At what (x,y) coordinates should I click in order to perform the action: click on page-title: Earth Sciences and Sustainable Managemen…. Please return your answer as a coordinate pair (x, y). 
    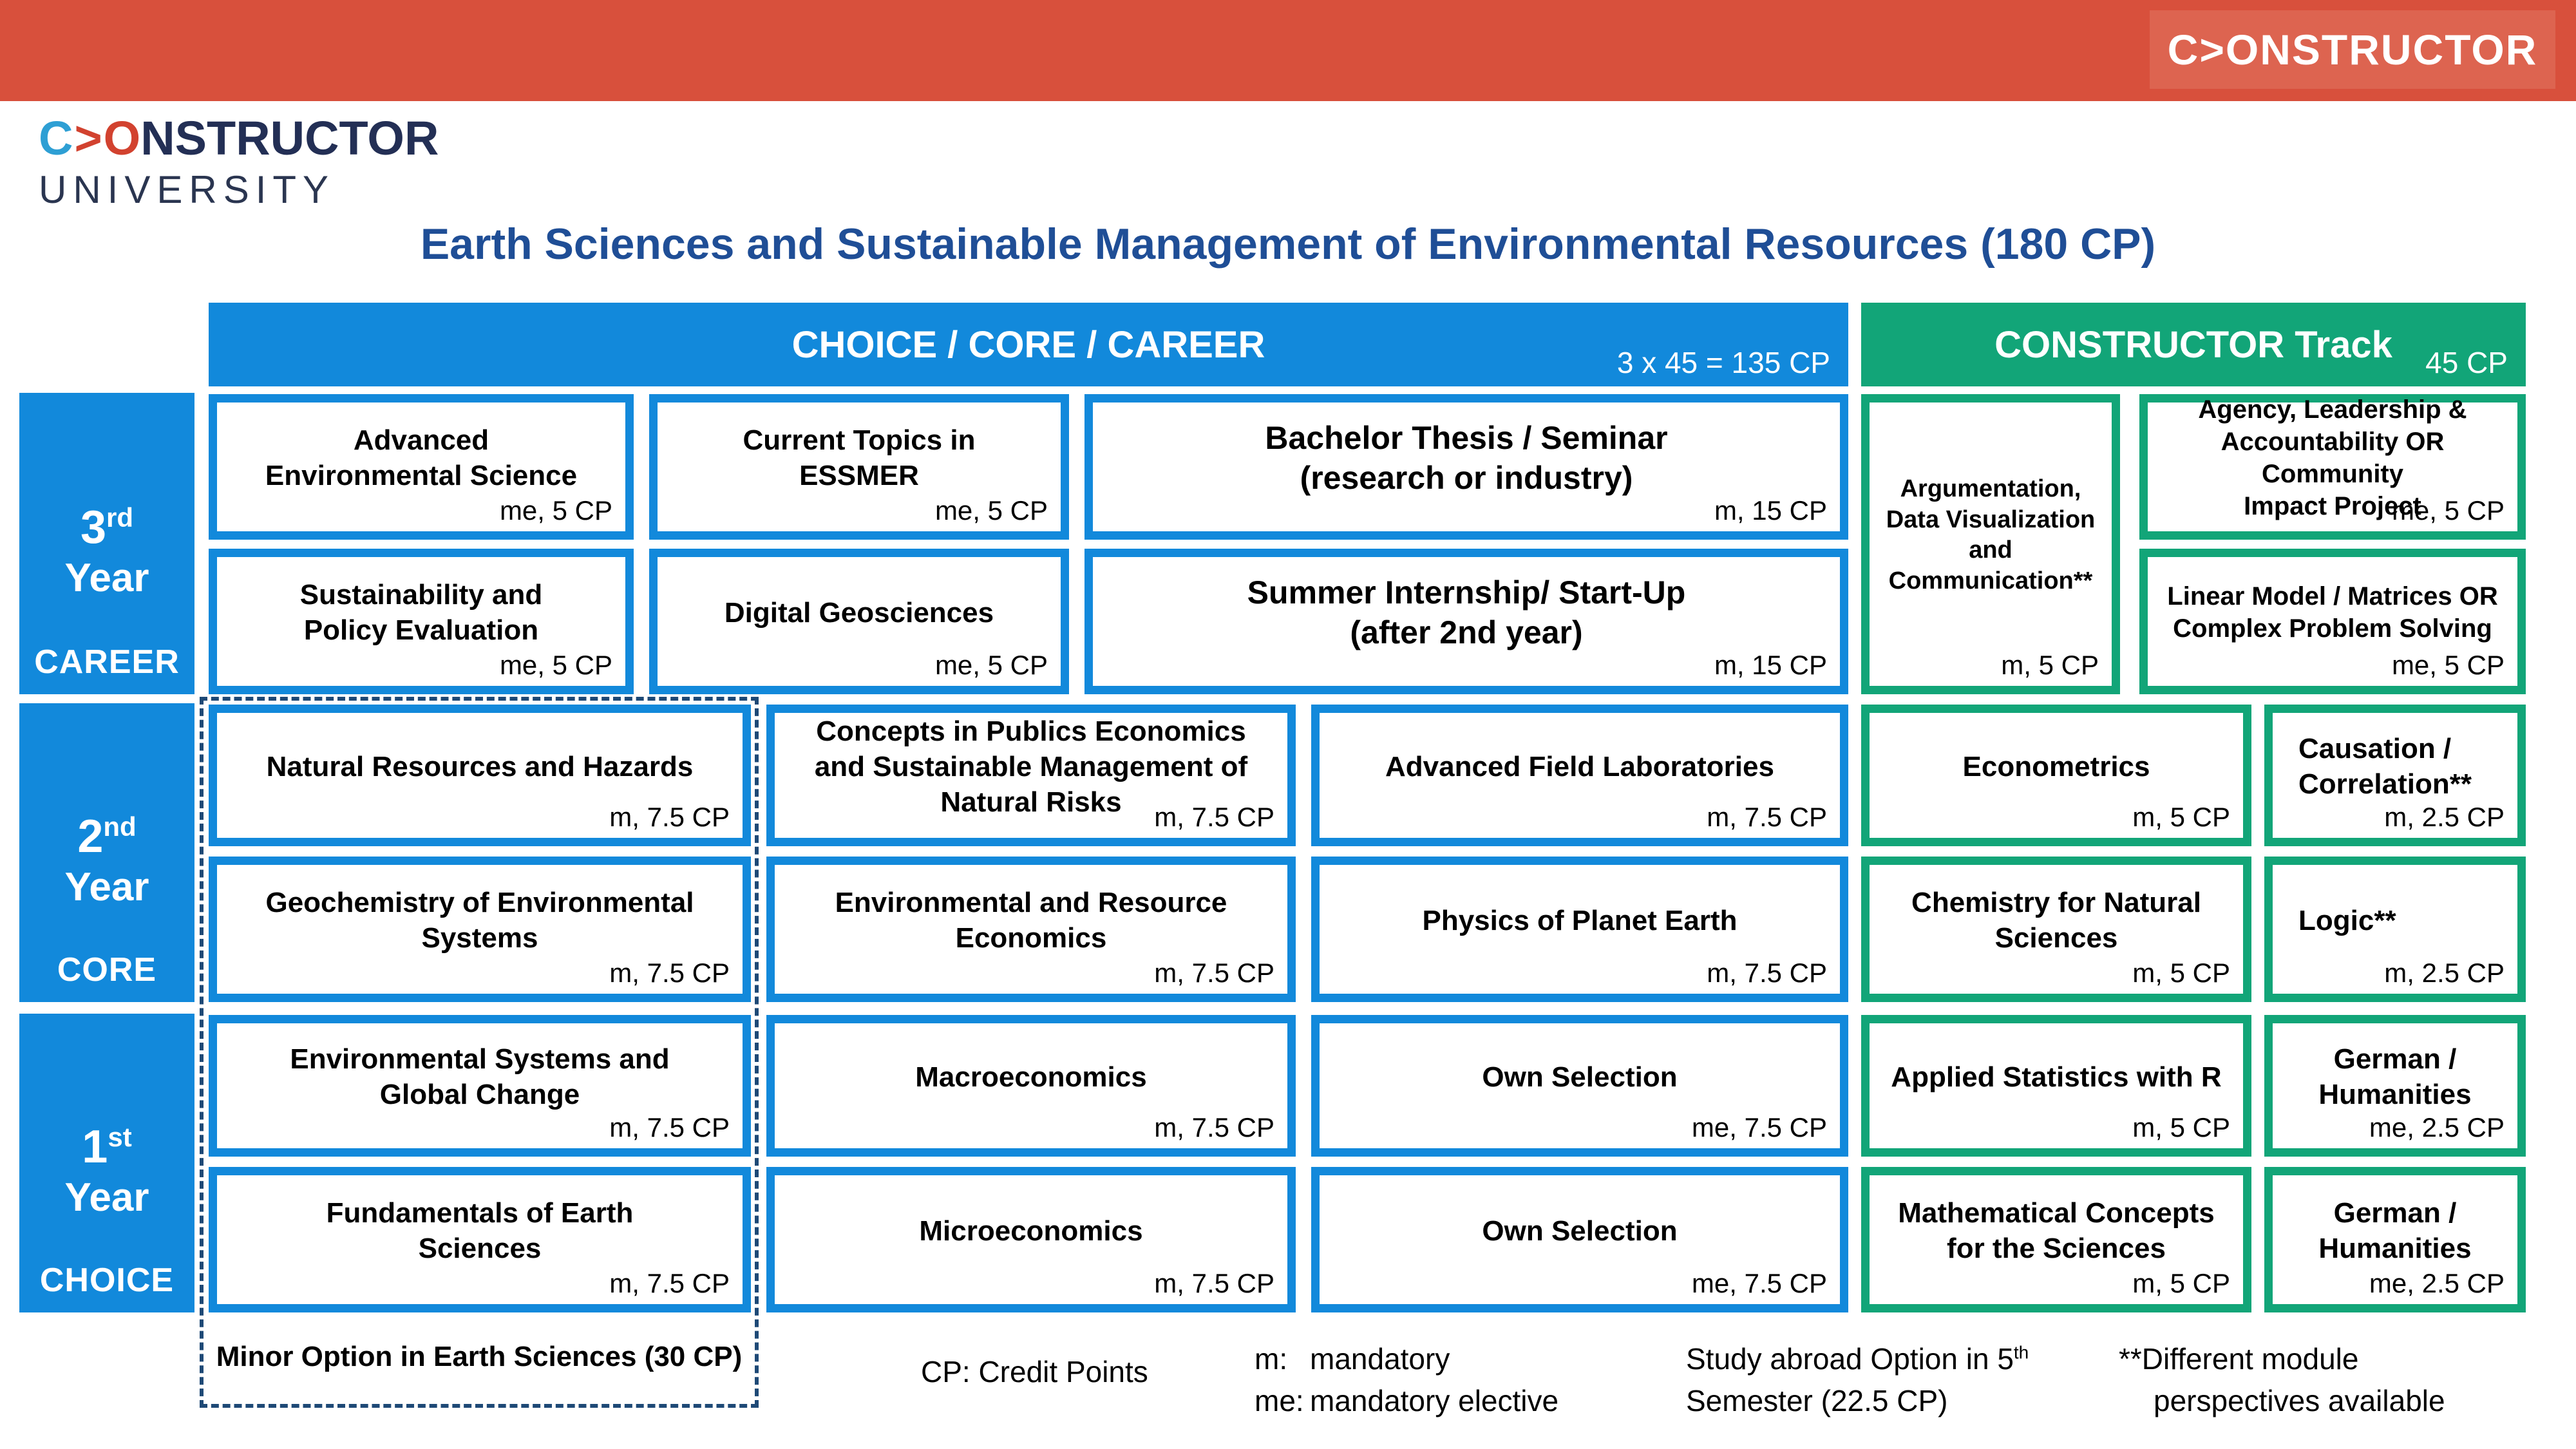
    Looking at the image, I should click on (1288, 245).